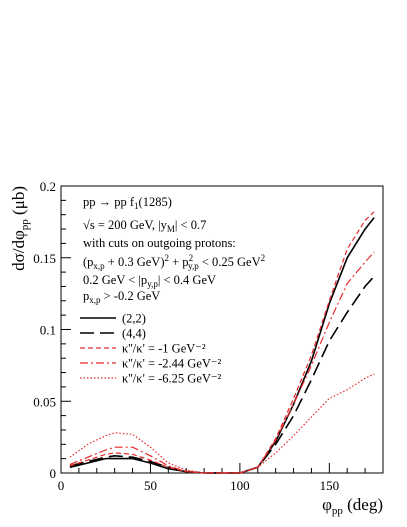 Image resolution: width=407 pixels, height=527 pixels. What do you see at coordinates (48, 330) in the screenshot?
I see `y-tick-label: 0.1` at bounding box center [48, 330].